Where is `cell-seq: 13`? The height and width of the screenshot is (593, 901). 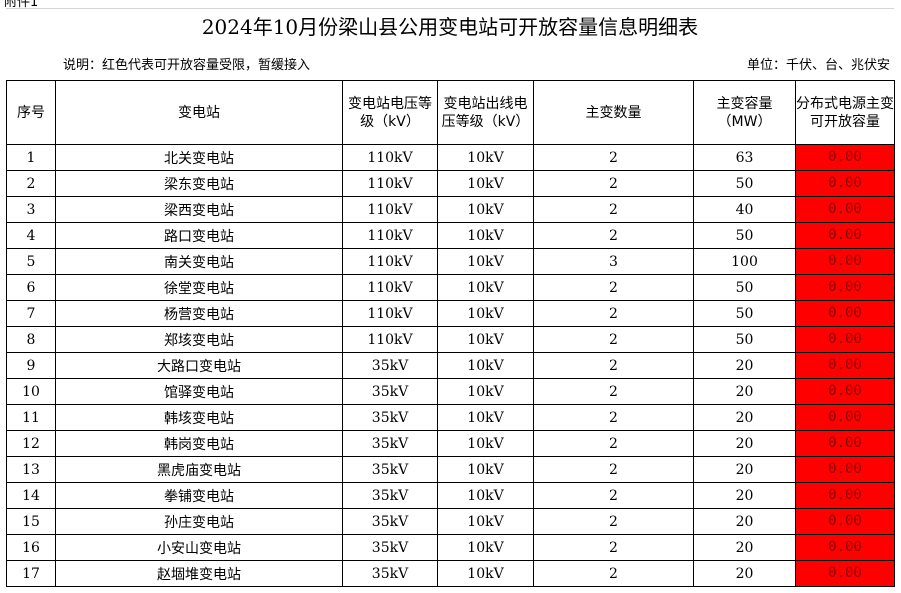 cell-seq: 13 is located at coordinates (31, 469).